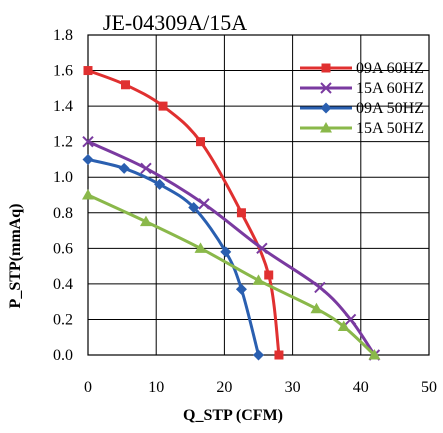 This screenshot has height=433, width=443. Describe the element at coordinates (390, 128) in the screenshot. I see `legend-label: 15A 50HZ` at that location.